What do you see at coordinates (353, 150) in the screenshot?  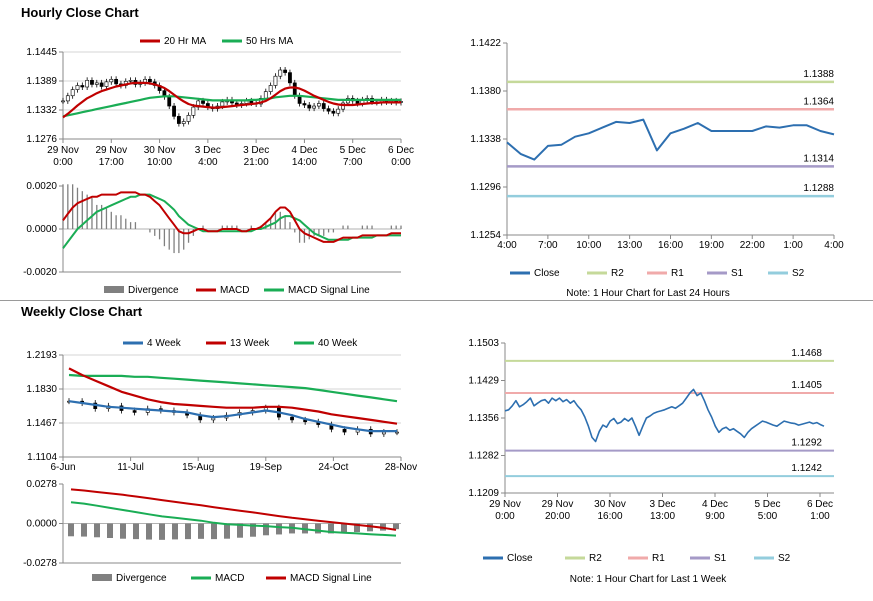 I see `hourly-price-x-tick-label: 5 Dec` at bounding box center [353, 150].